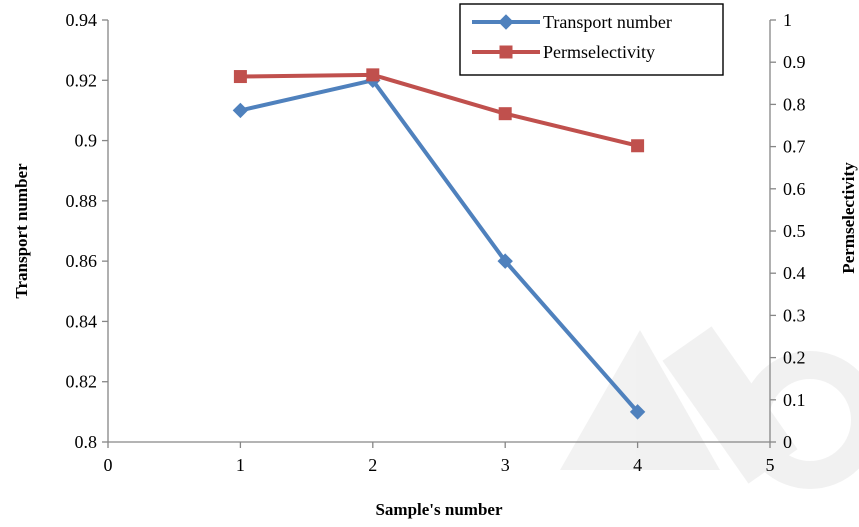 The height and width of the screenshot is (527, 859). Describe the element at coordinates (599, 52) in the screenshot. I see `legend-label-permselectivity: Permselectivity` at that location.